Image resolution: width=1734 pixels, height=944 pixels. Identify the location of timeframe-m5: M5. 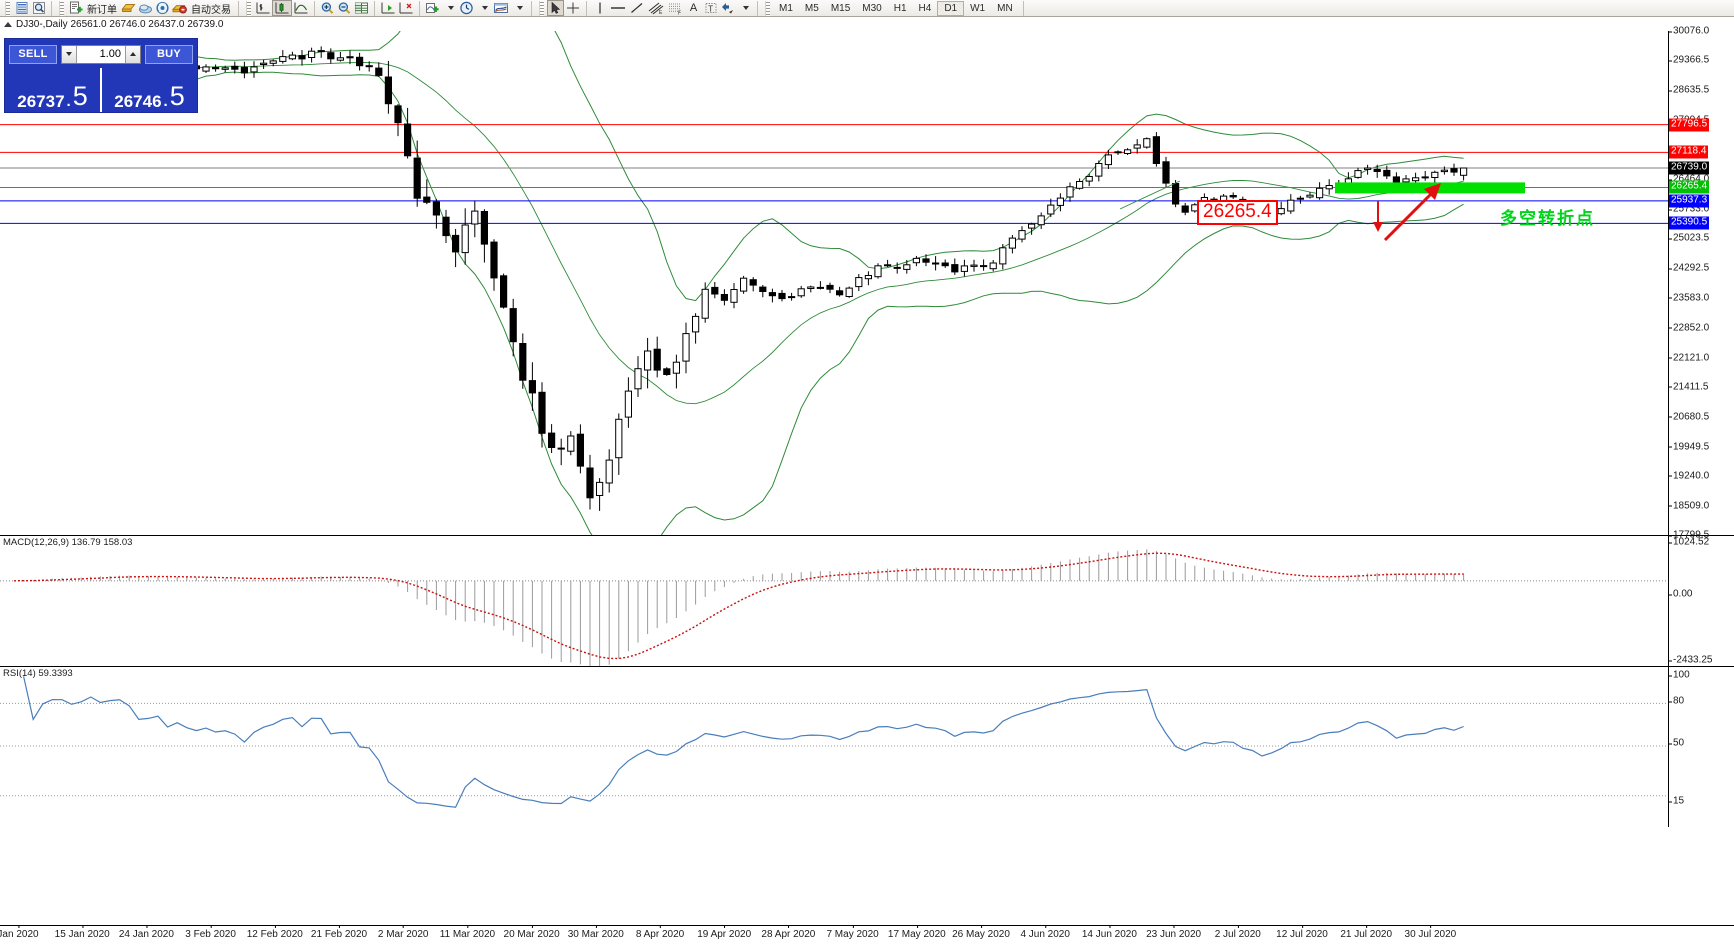
(811, 8).